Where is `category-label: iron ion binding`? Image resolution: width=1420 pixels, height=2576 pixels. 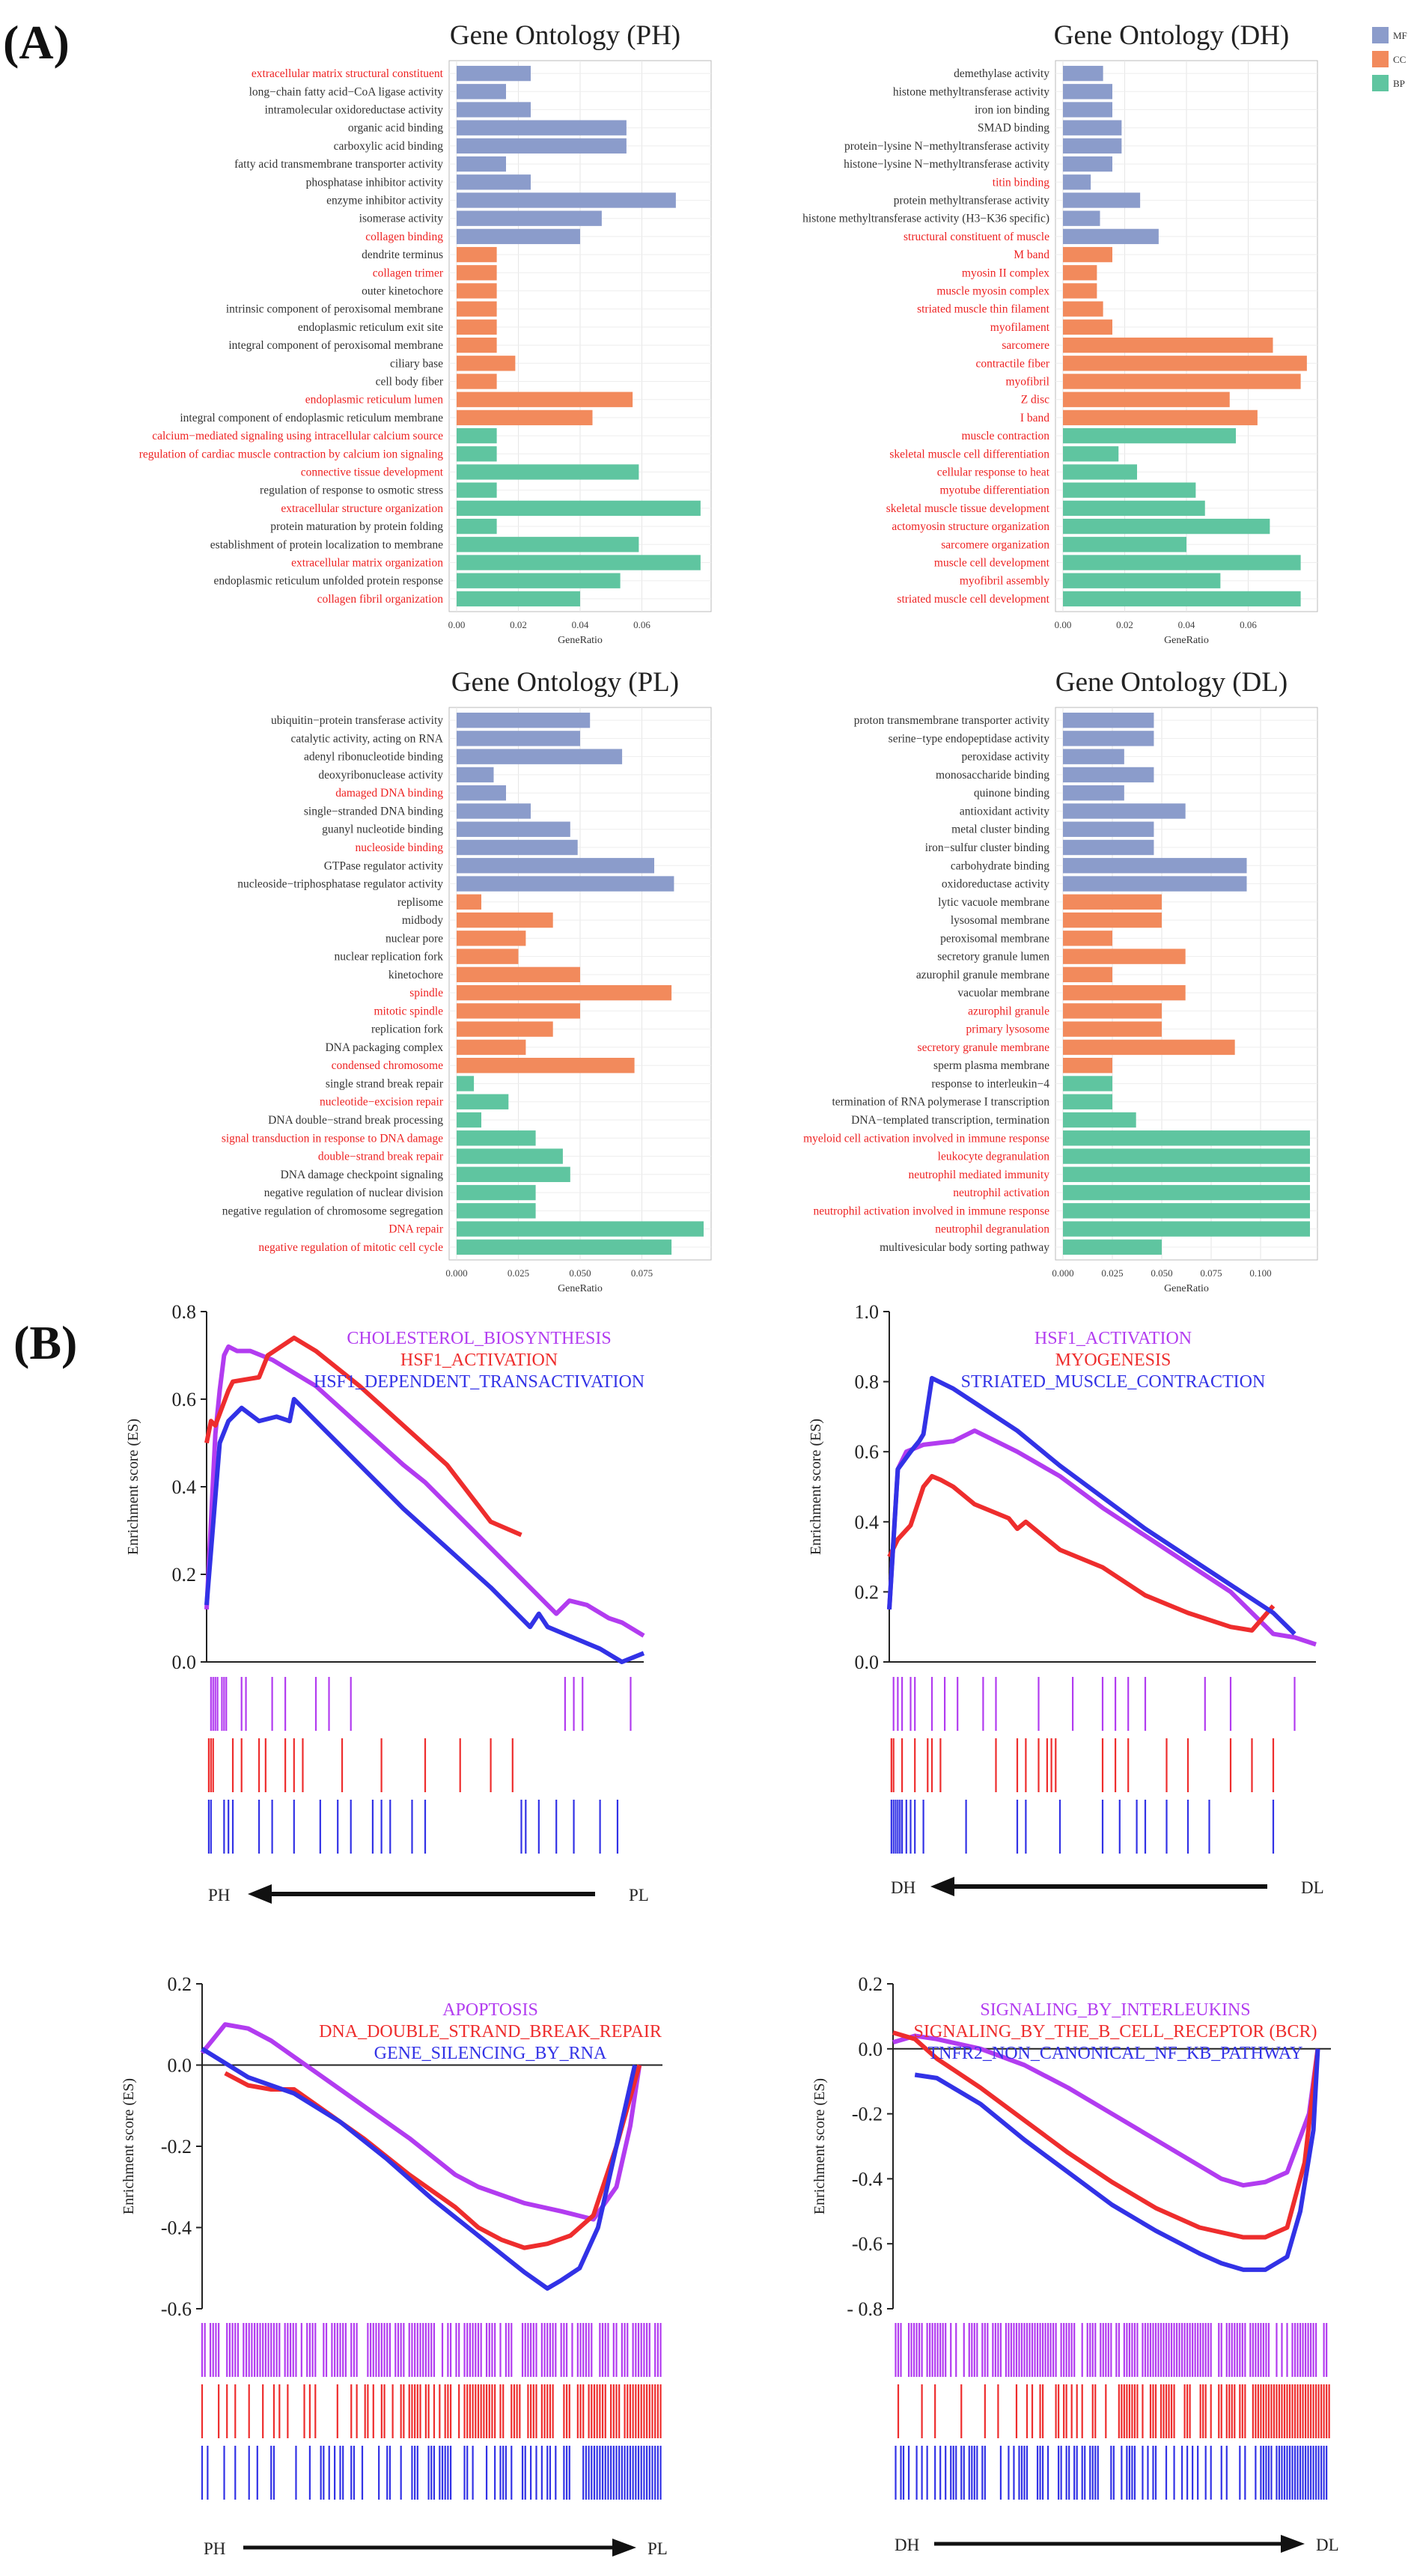 category-label: iron ion binding is located at coordinates (1012, 110).